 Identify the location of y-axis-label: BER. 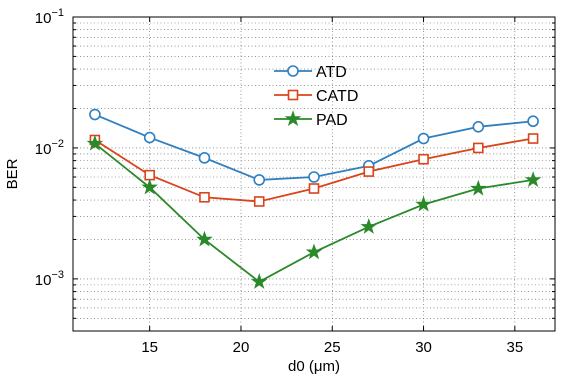
(12, 173).